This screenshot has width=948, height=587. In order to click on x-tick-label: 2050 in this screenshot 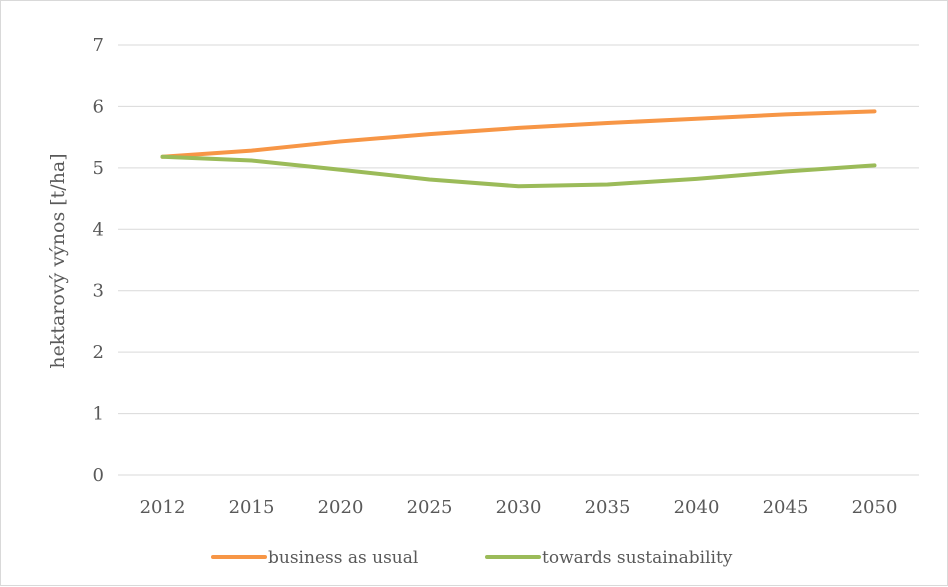, I will do `click(875, 507)`.